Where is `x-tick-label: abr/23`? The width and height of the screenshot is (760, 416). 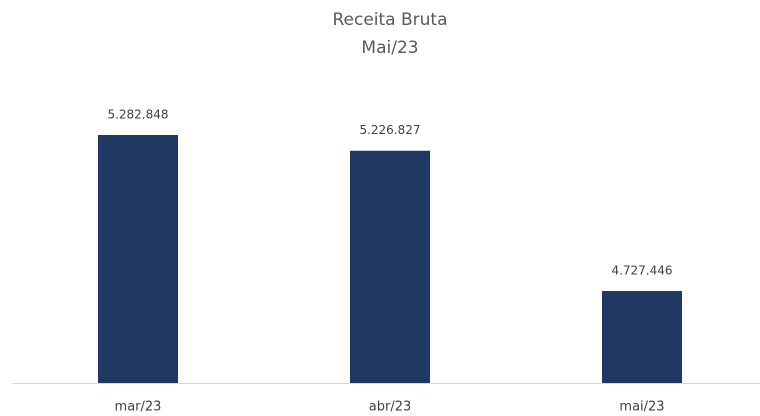
x-tick-label: abr/23 is located at coordinates (390, 407).